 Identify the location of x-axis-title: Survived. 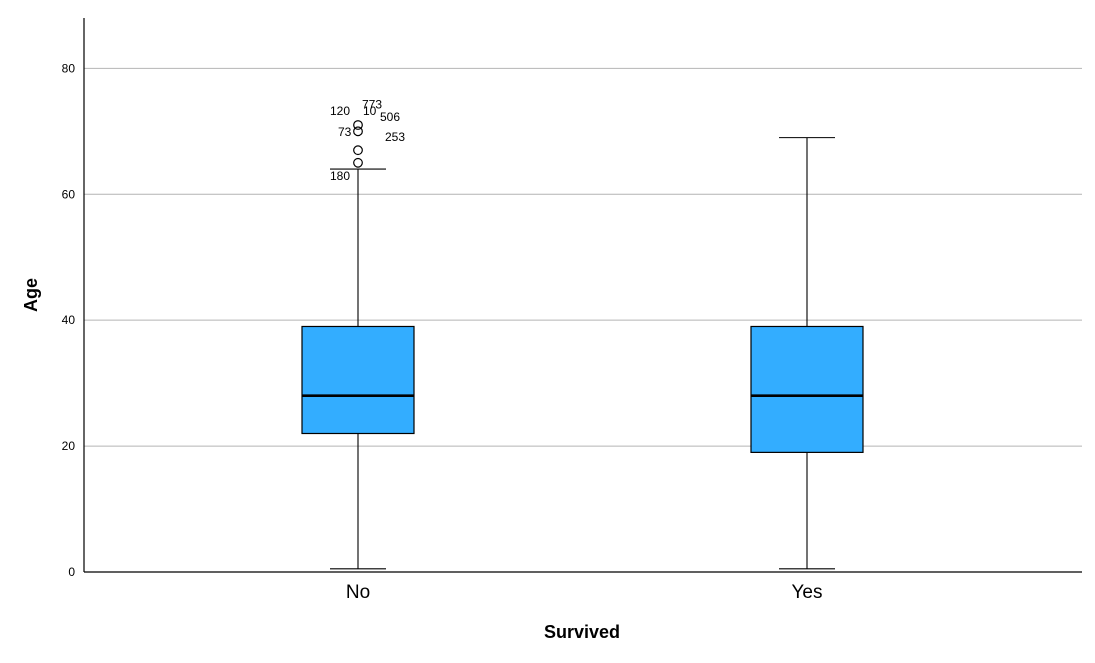
(582, 632).